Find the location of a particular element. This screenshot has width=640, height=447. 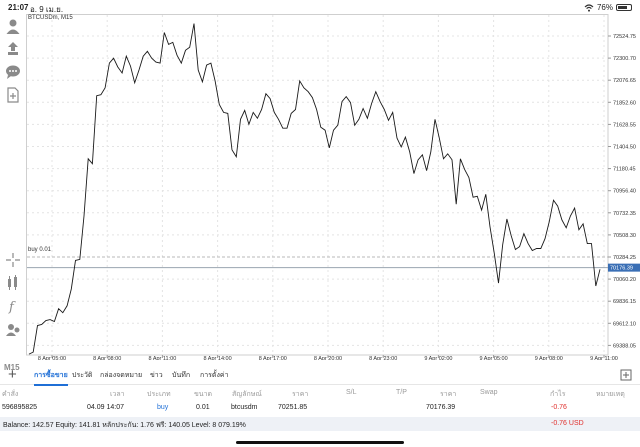

timeframe-label: M15 is located at coordinates (12, 367).